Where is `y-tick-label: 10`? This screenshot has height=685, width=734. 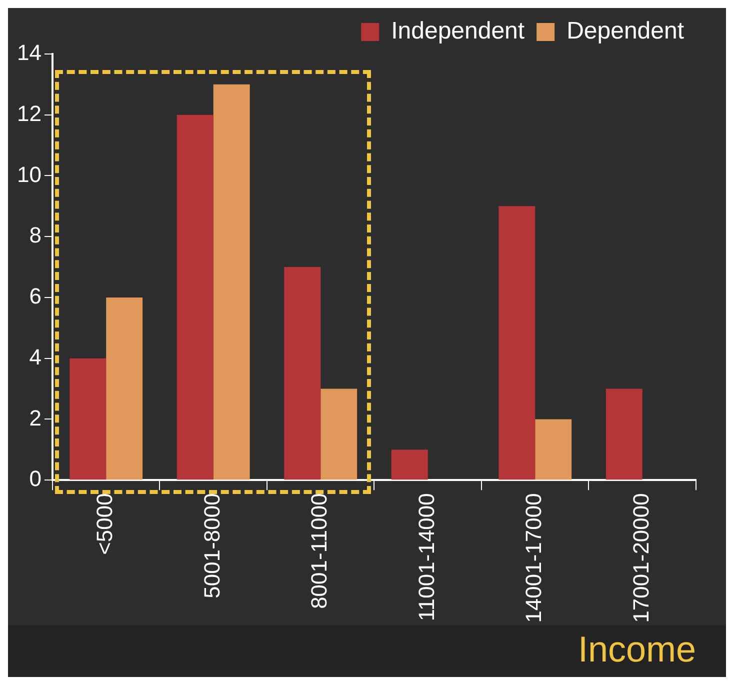 y-tick-label: 10 is located at coordinates (29, 174).